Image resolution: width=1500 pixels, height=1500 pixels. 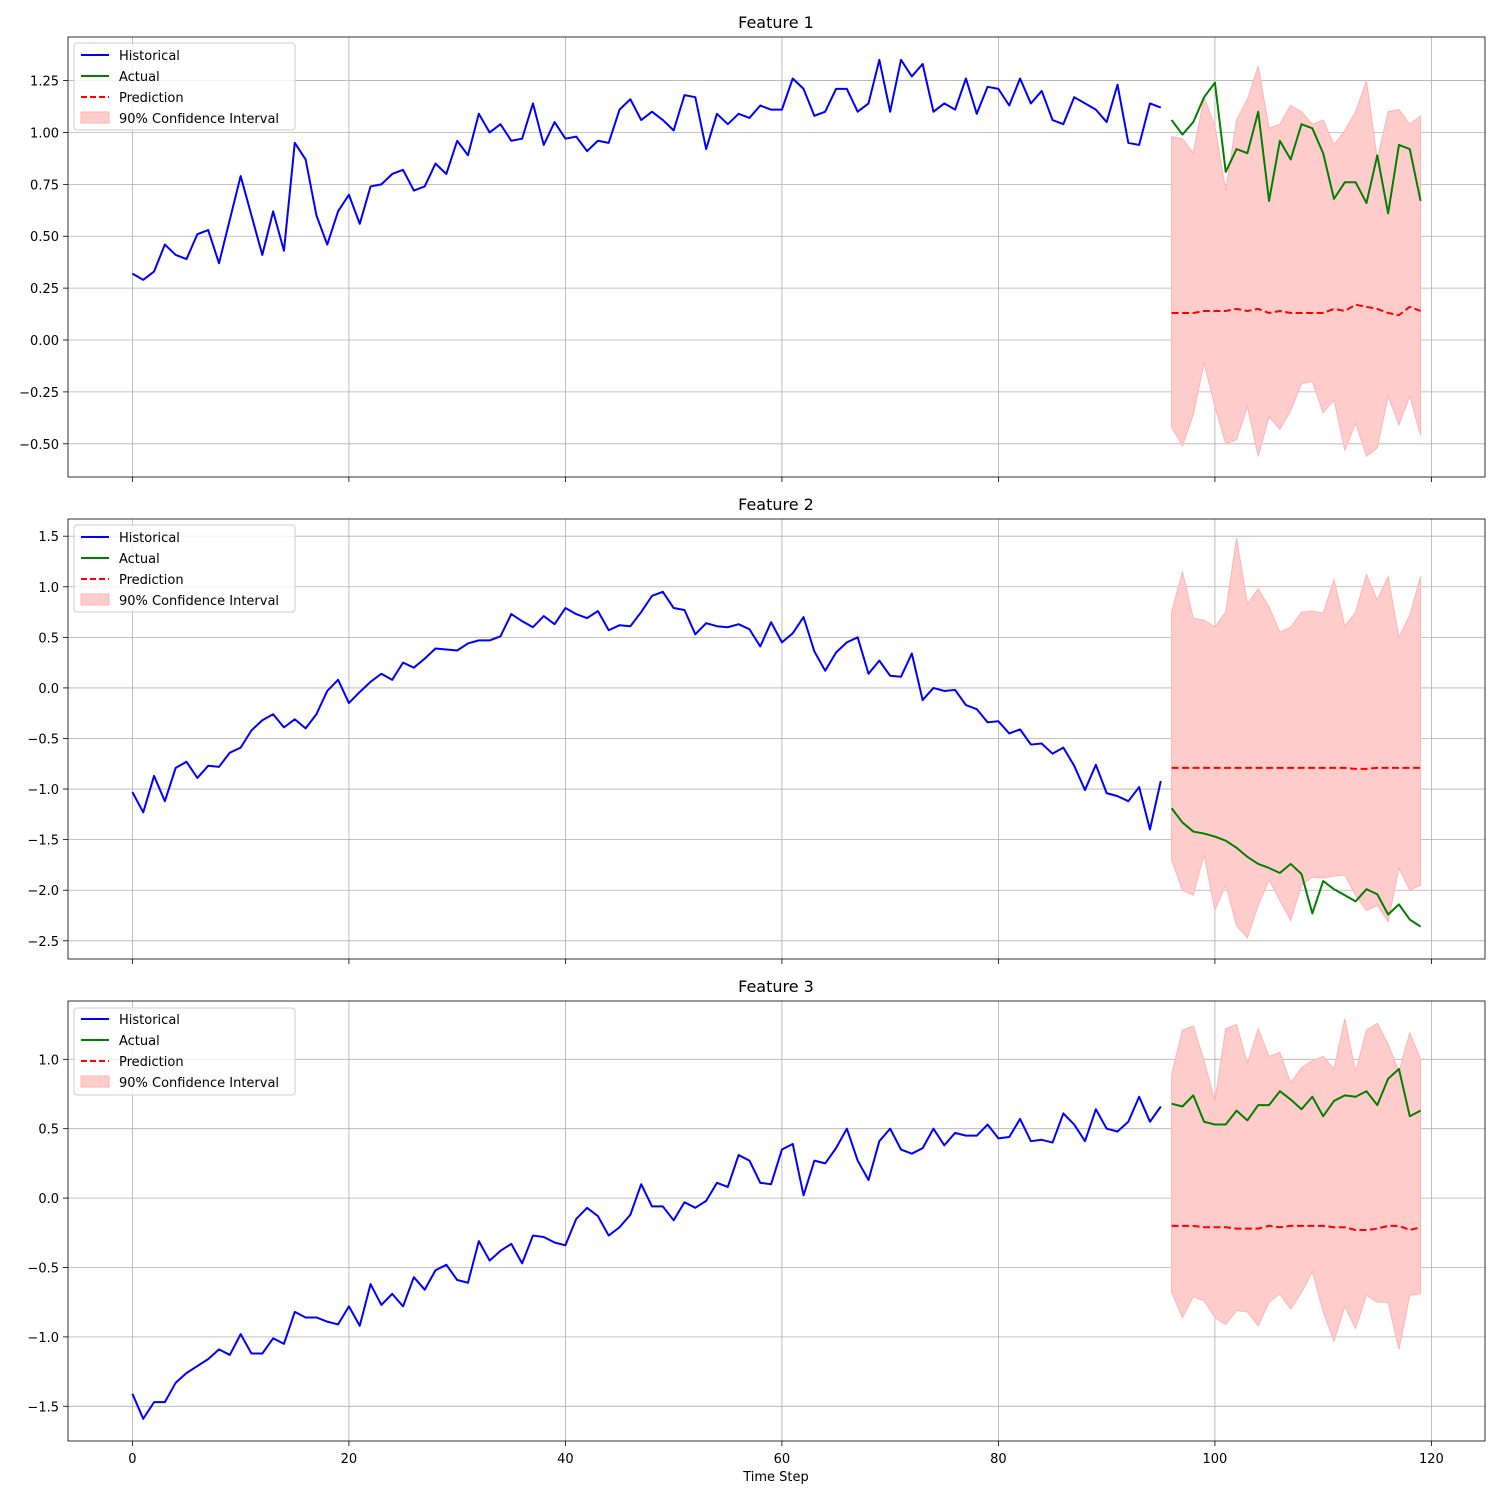 What do you see at coordinates (44, 185) in the screenshot?
I see `y-tick-label: 0.75` at bounding box center [44, 185].